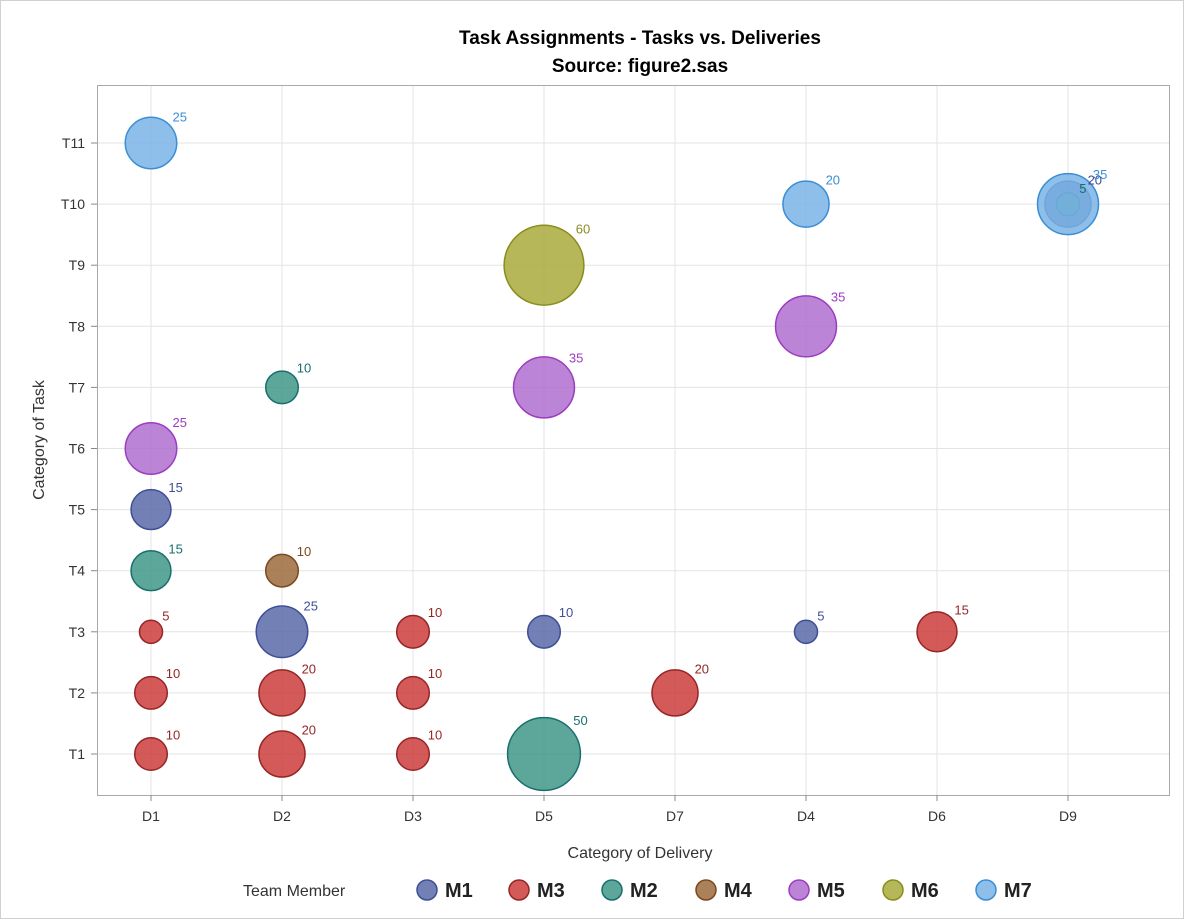 The width and height of the screenshot is (1184, 919). I want to click on x-tick-label: D4, so click(806, 816).